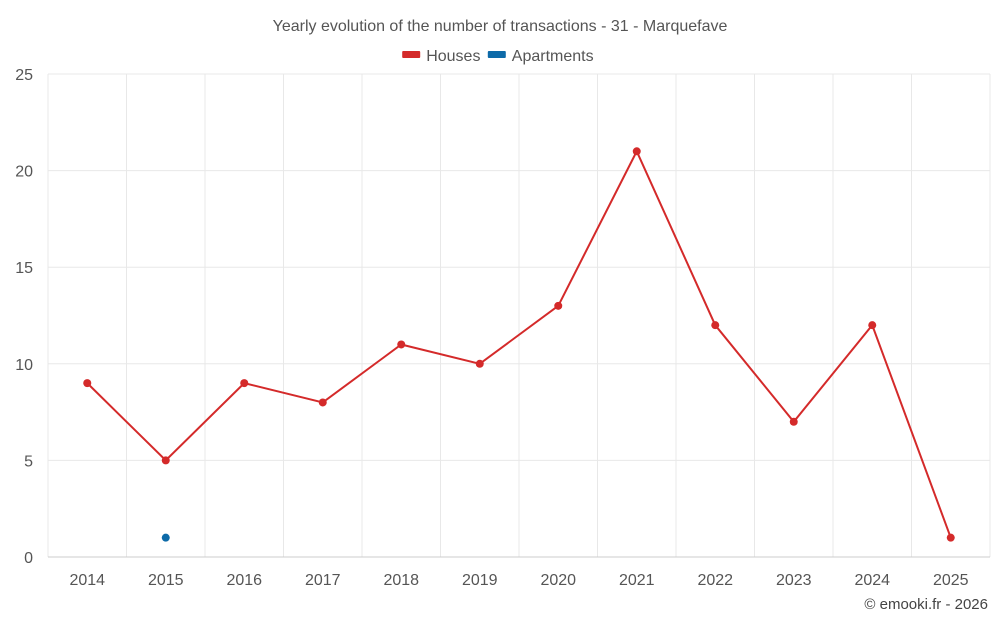 This screenshot has height=625, width=1000. I want to click on legend-swatch-houses, so click(411, 54).